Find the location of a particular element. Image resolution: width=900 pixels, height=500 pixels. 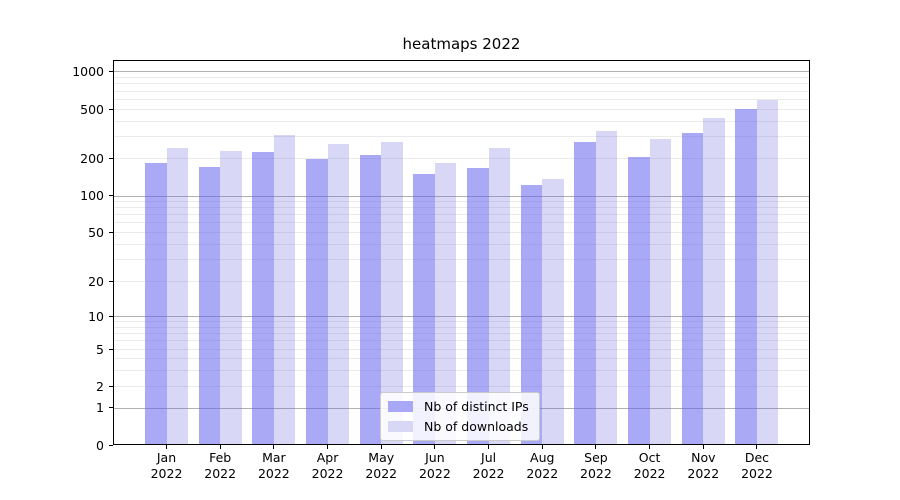

x-tick-label-jul: Jul 2022 is located at coordinates (489, 466).